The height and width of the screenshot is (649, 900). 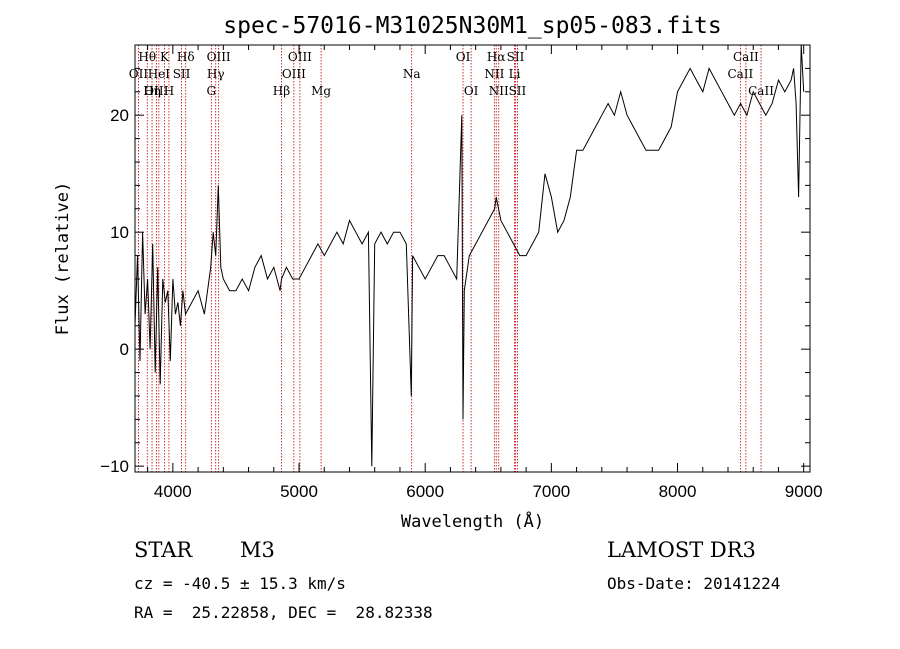 I want to click on y-tick-label: 10, so click(x=119, y=232).